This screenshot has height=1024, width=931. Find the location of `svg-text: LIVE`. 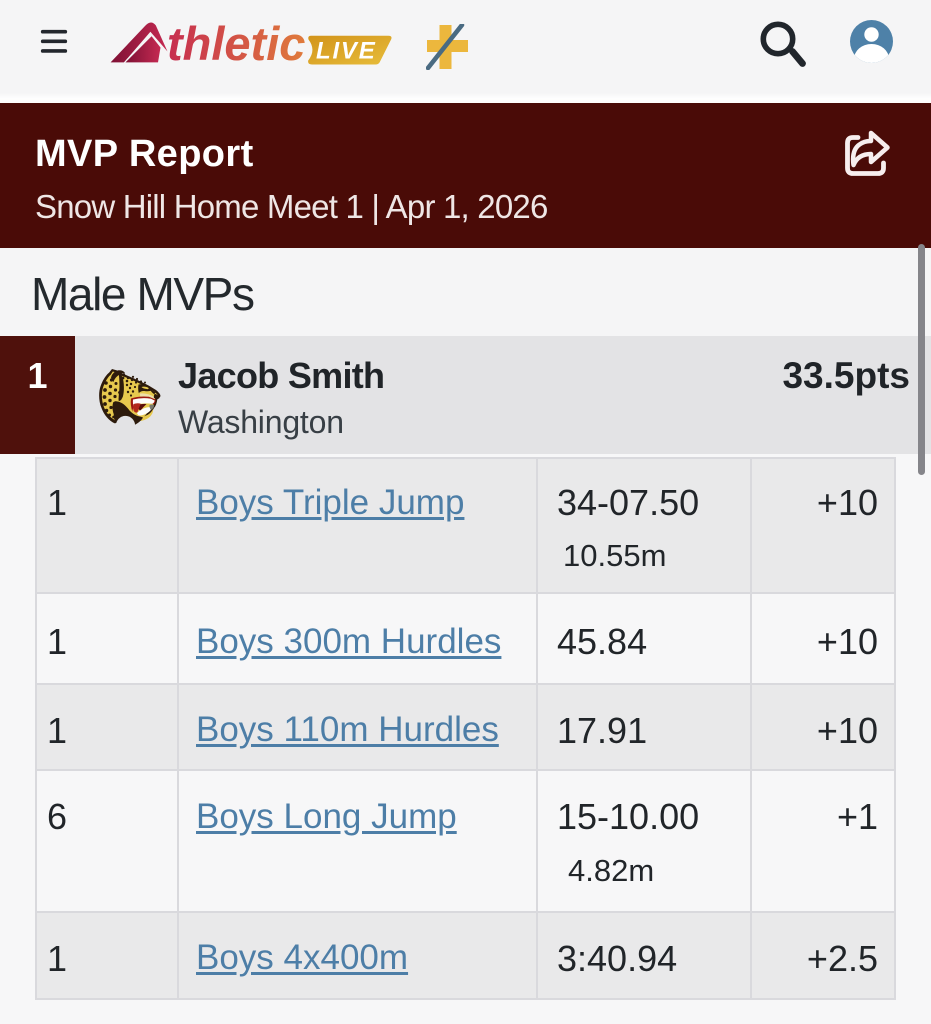

svg-text: LIVE is located at coordinates (346, 50).